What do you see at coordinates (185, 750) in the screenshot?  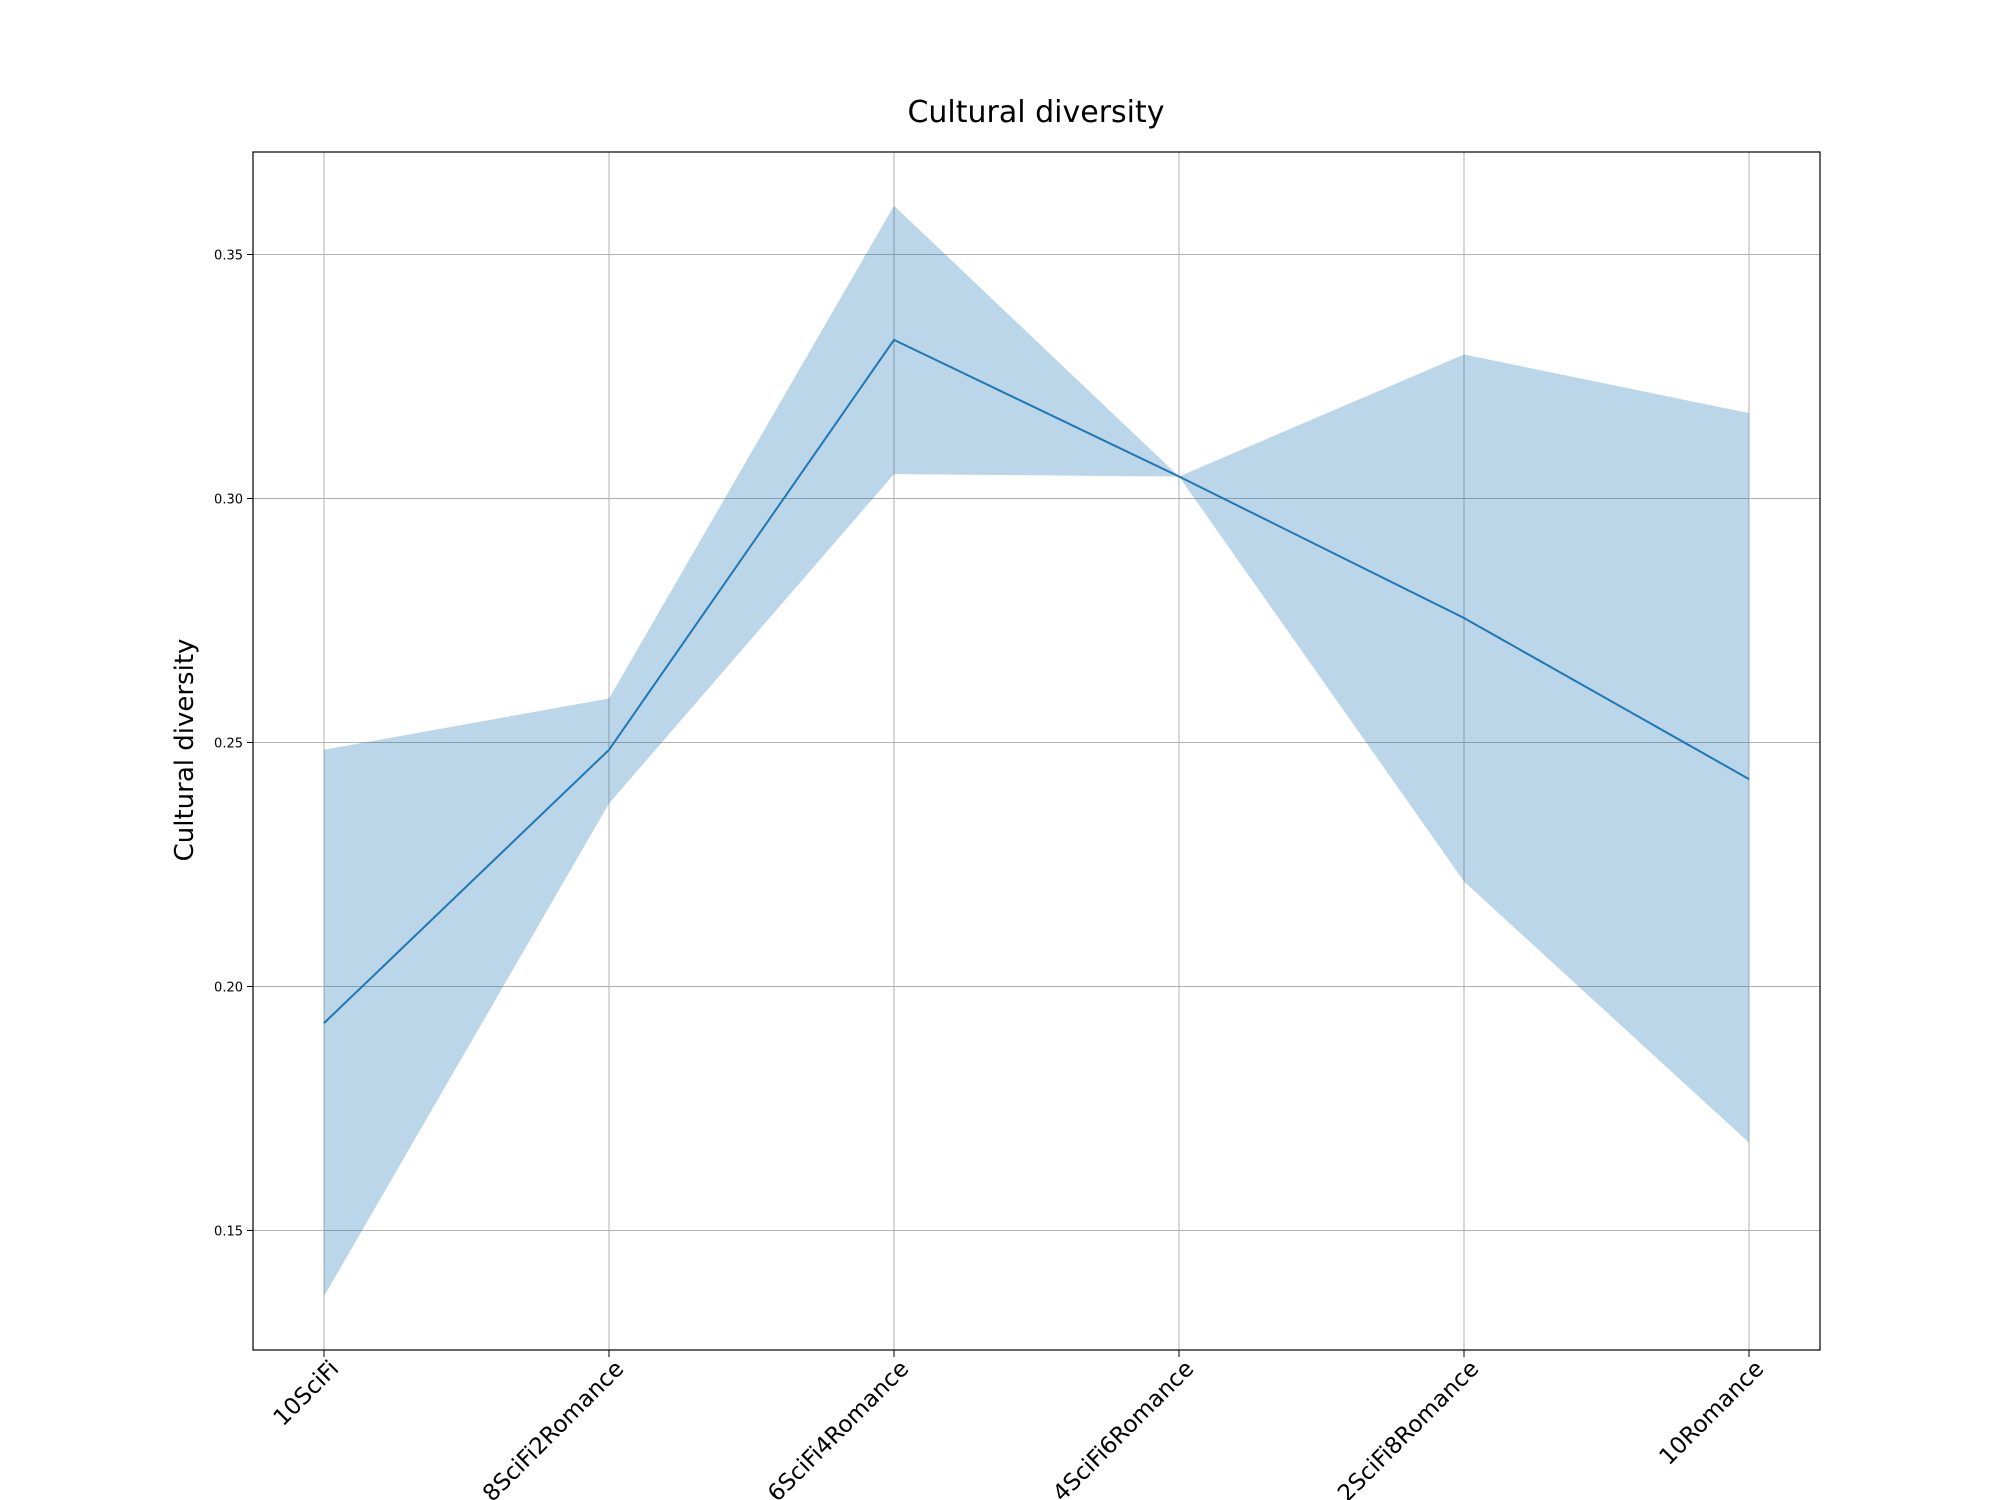 I see `y-axis-label: Cultural diversity` at bounding box center [185, 750].